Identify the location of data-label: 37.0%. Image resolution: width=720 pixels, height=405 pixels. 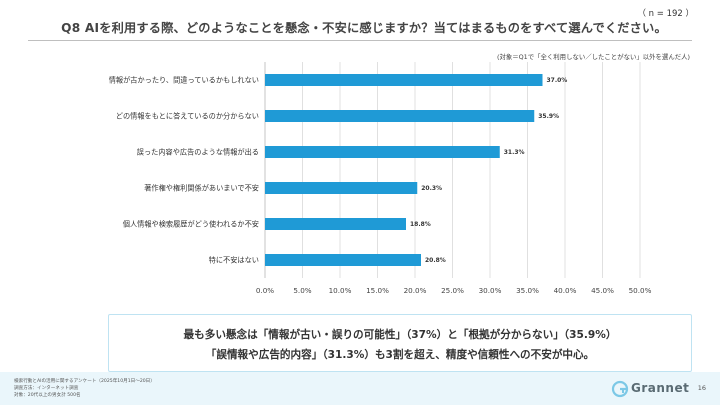
(557, 80).